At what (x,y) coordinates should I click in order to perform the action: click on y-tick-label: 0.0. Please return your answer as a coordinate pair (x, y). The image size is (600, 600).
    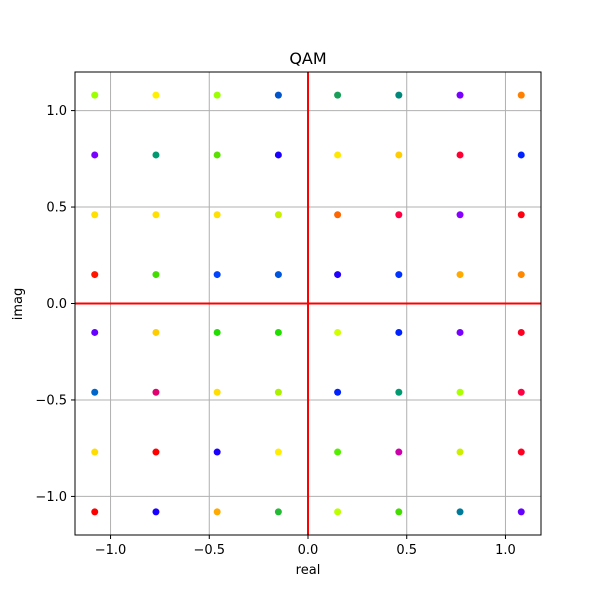
    Looking at the image, I should click on (56, 304).